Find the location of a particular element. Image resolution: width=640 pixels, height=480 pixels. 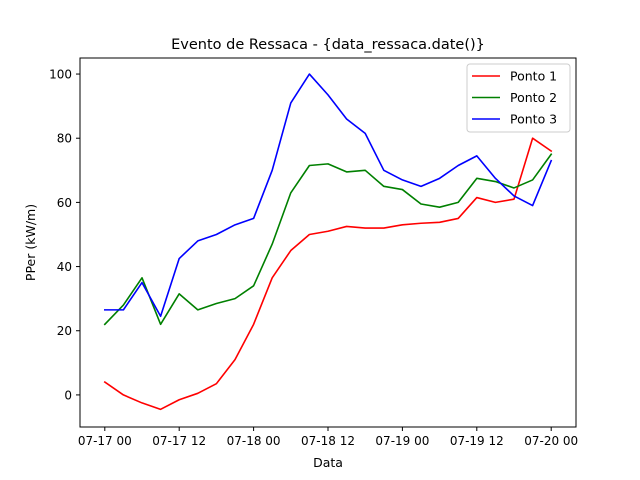

x-tick-label: 07-20 00 is located at coordinates (551, 441).